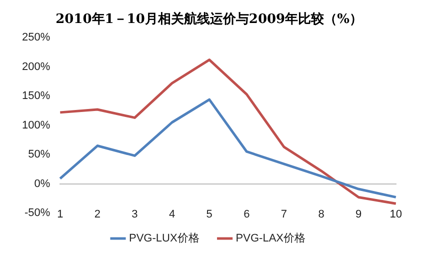 The image size is (434, 262). Describe the element at coordinates (271, 238) in the screenshot. I see `legend-label: PVG-LAX价格` at that location.